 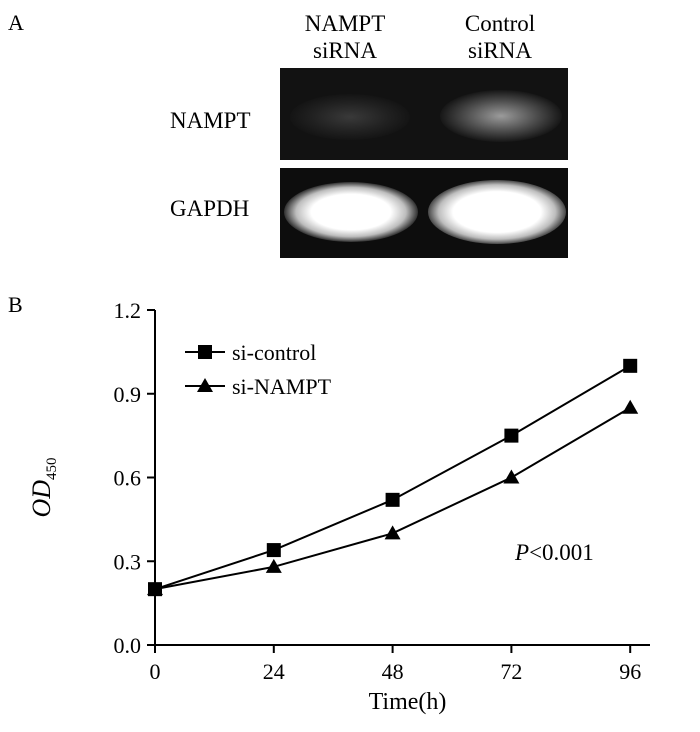 I want to click on x-axis-label: Time(h), so click(x=408, y=702).